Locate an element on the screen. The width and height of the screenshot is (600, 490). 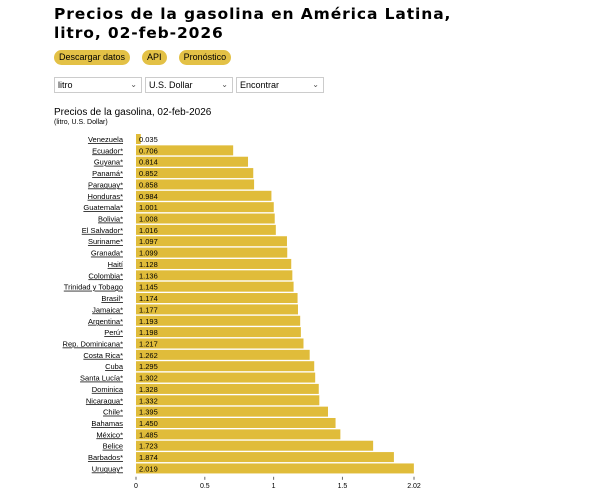
category-label: Uruguay* is located at coordinates (107, 468).